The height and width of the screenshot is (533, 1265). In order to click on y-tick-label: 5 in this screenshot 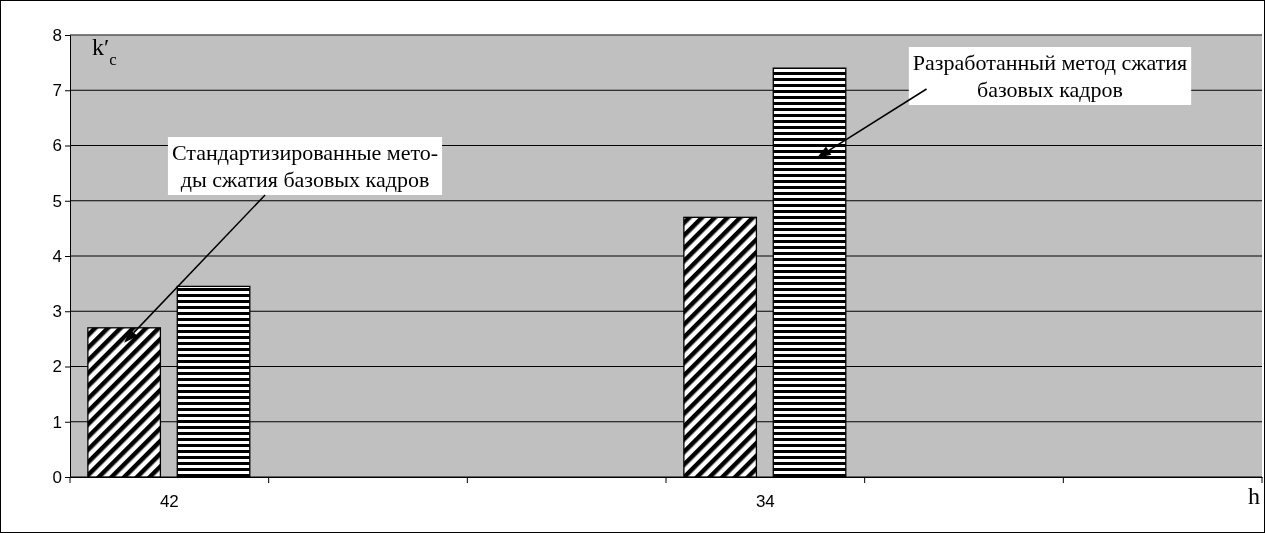, I will do `click(57, 201)`.